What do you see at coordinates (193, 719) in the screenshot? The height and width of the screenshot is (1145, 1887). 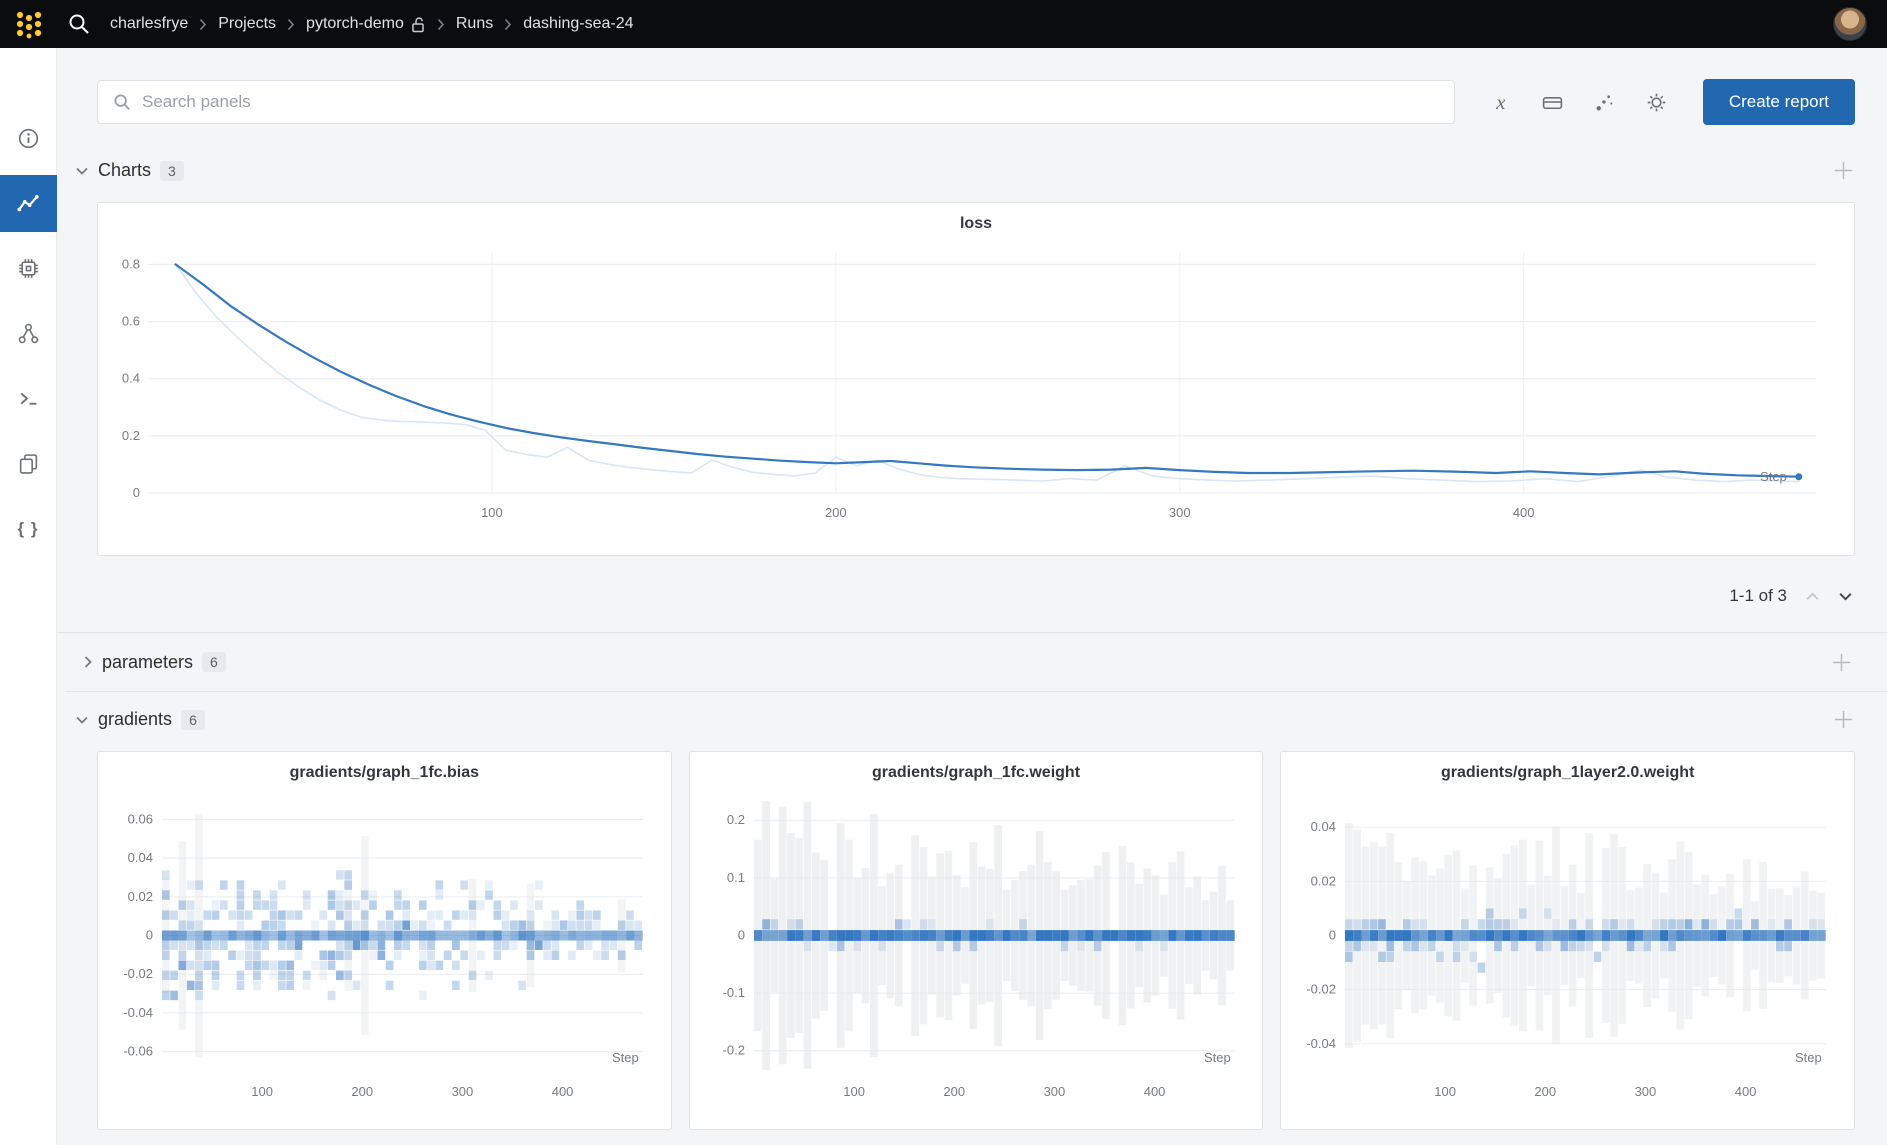 I see `gradients-count-badge: 6` at bounding box center [193, 719].